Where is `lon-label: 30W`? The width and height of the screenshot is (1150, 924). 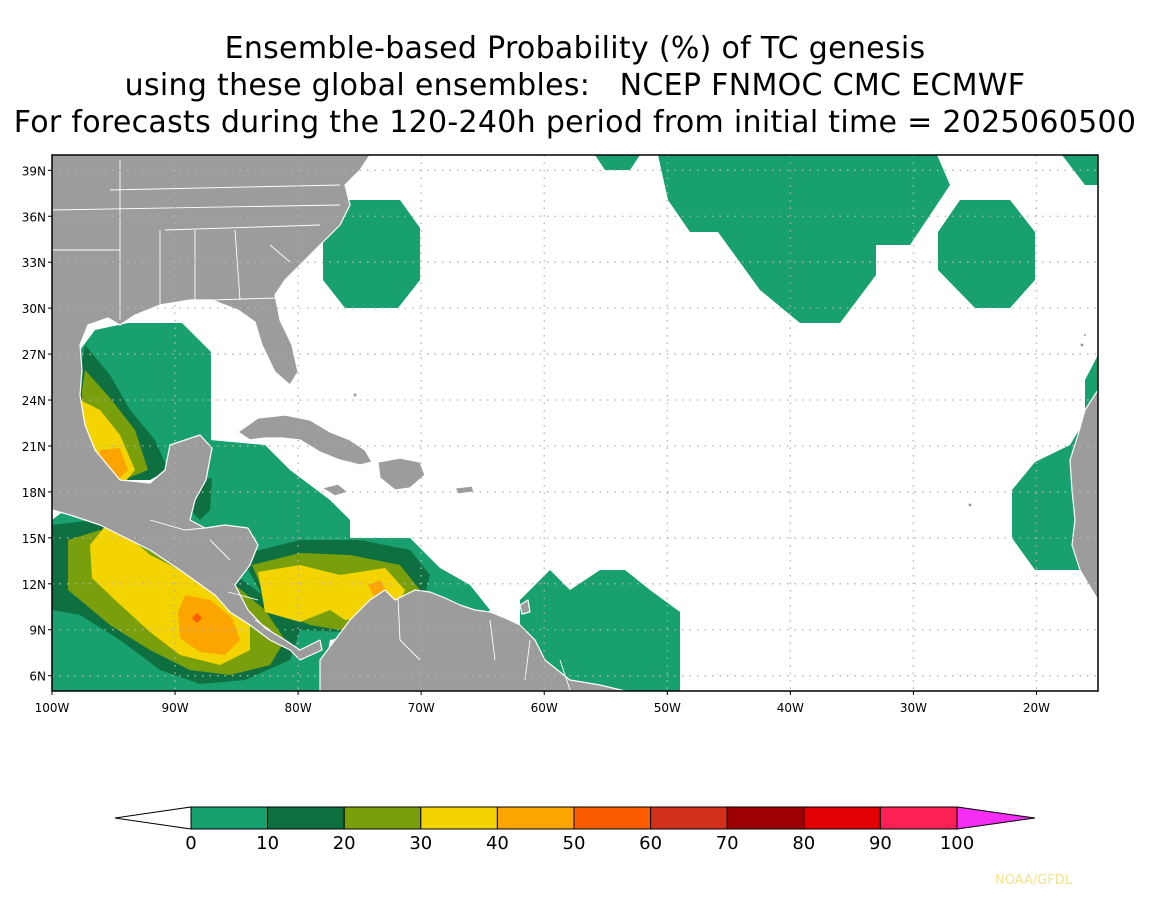
lon-label: 30W is located at coordinates (913, 708).